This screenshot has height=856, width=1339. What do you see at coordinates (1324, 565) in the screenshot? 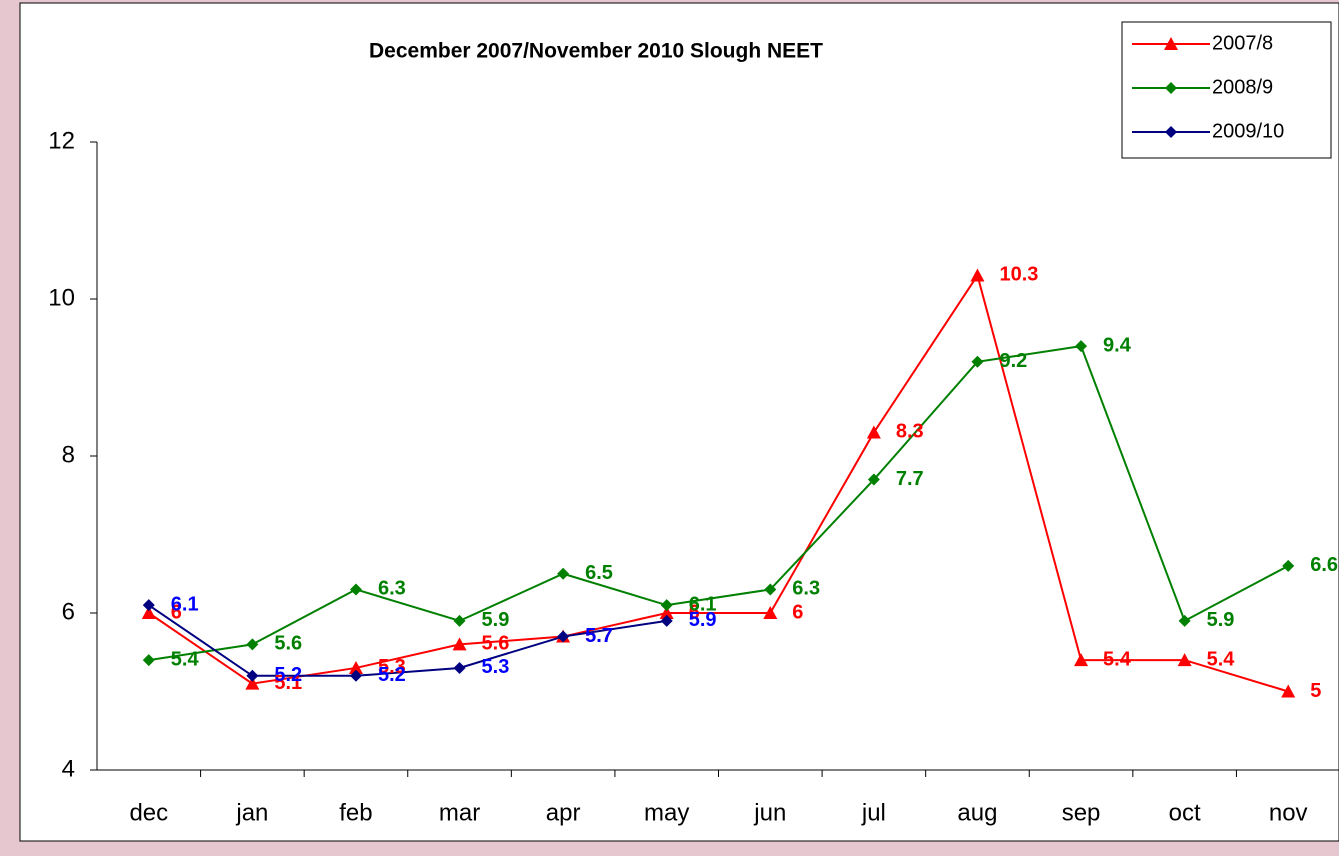
I see `data-label: 6.6` at bounding box center [1324, 565].